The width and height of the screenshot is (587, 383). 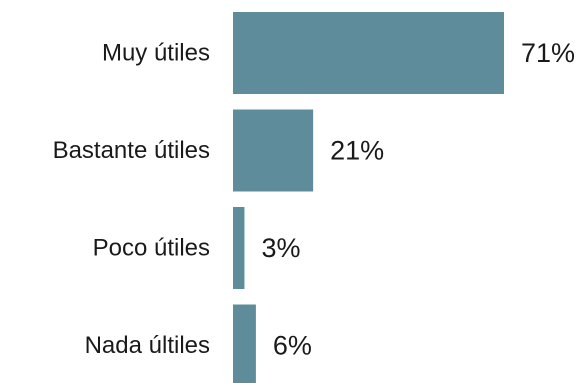 I want to click on category-label: Nada últiles, so click(x=147, y=345).